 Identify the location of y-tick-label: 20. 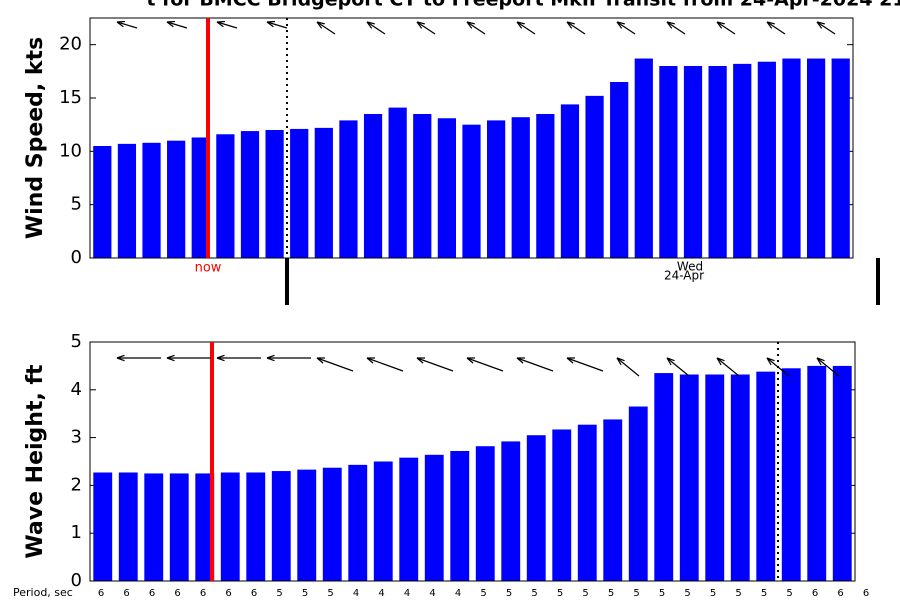
(70, 44).